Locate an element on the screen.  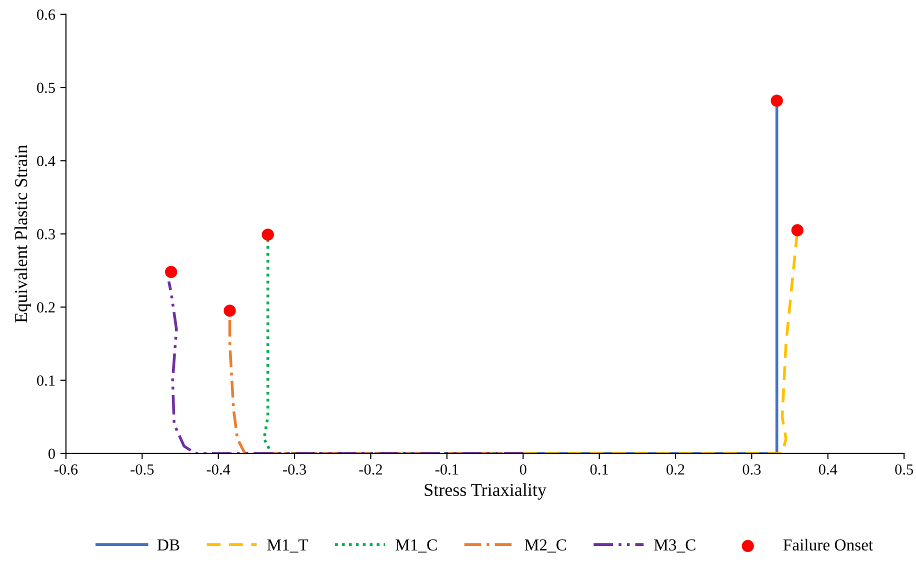
x-axis-title: Stress Triaxiality is located at coordinates (485, 491).